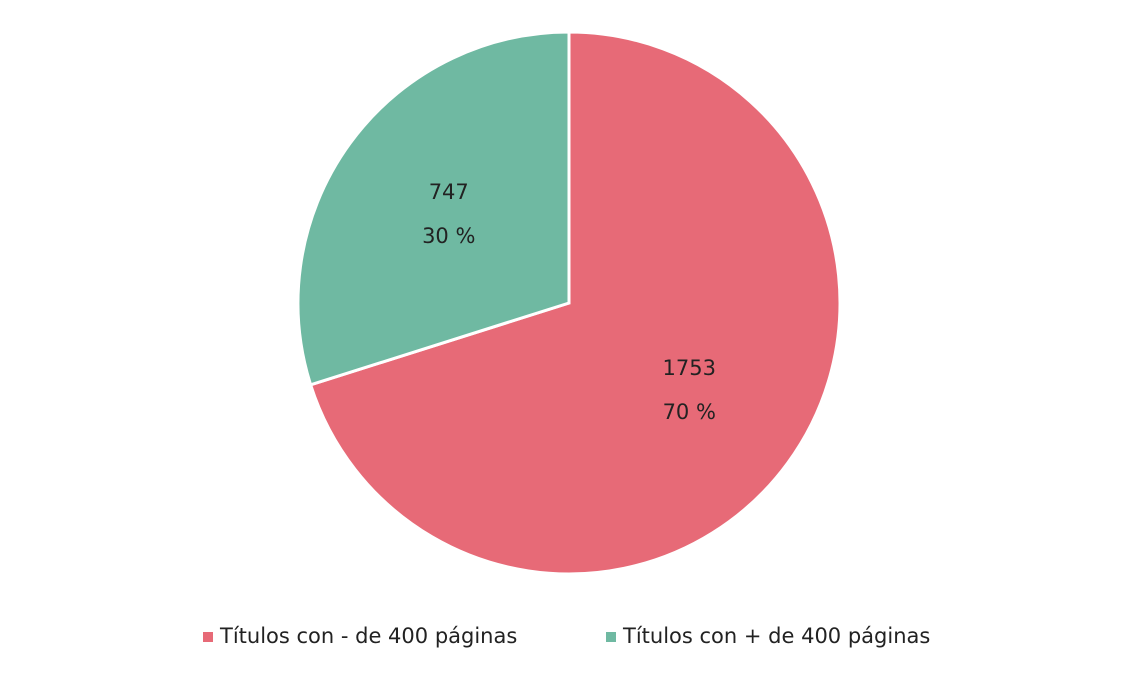 The image size is (1140, 681). Describe the element at coordinates (368, 636) in the screenshot. I see `legend-label: Títulos con - de 400 páginas` at that location.